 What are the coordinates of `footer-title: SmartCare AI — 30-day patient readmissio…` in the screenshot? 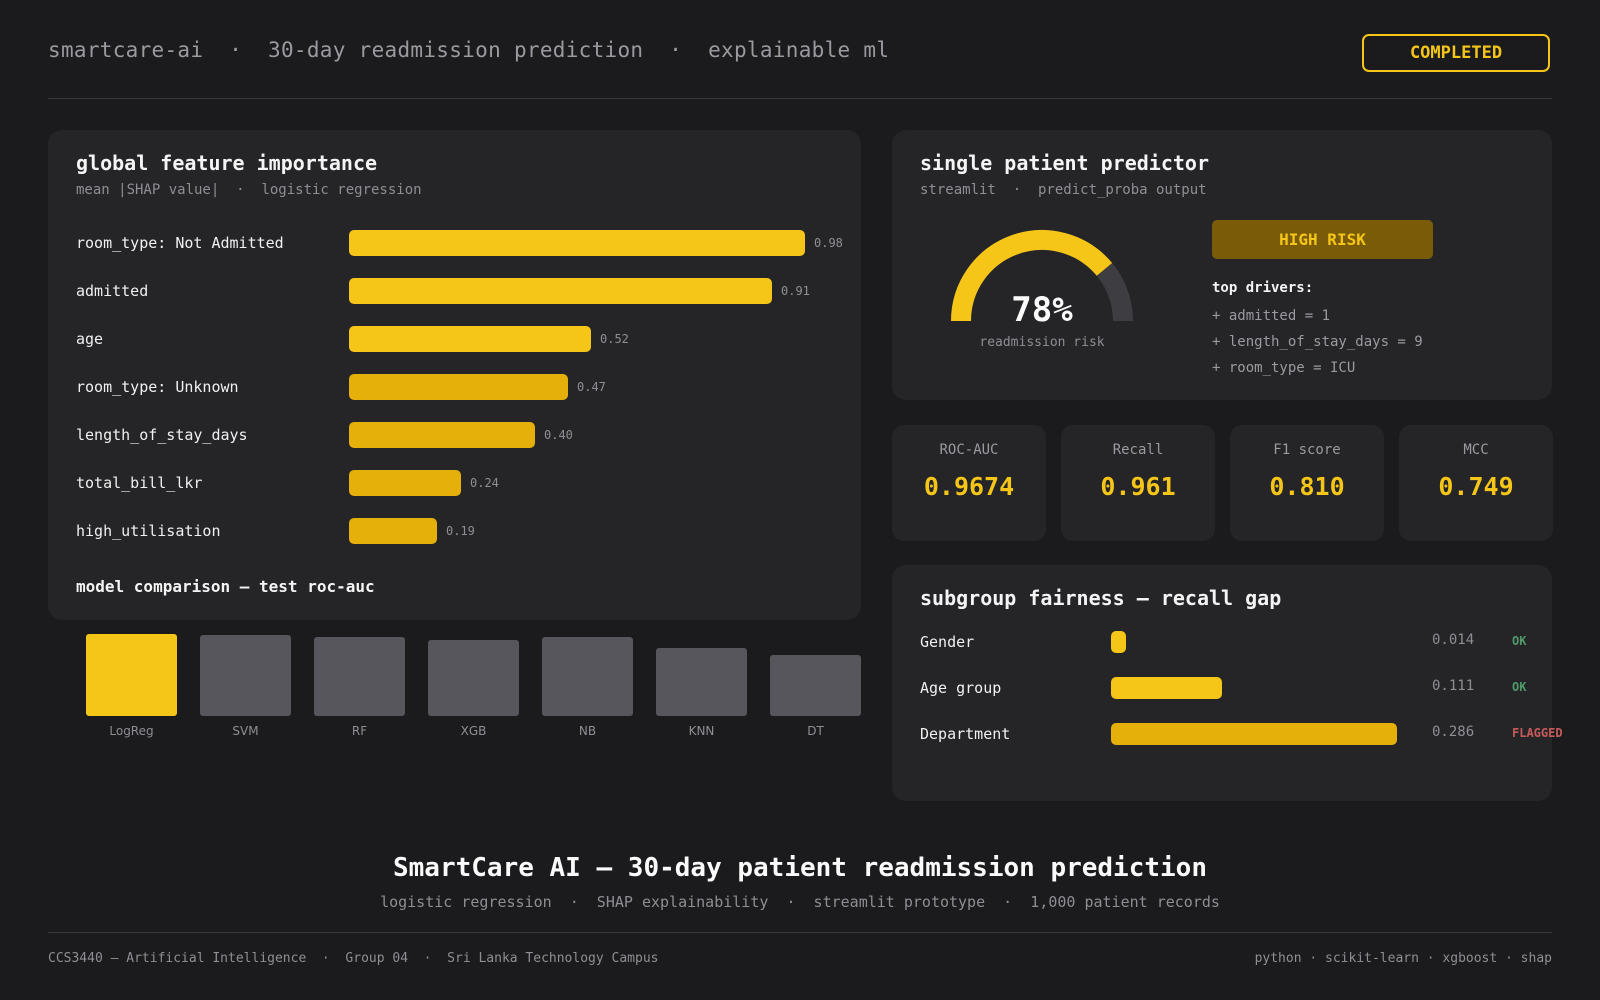 It's located at (800, 868).